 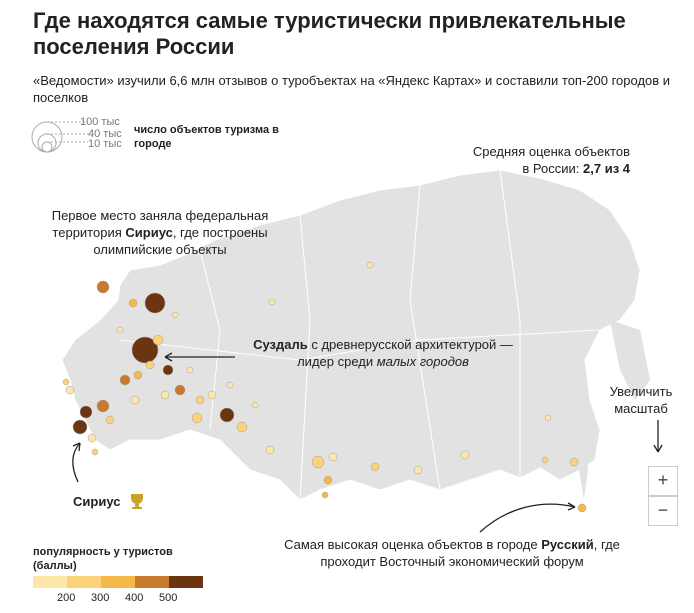 What do you see at coordinates (583, 465) in the screenshot?
I see `sakhalin` at bounding box center [583, 465].